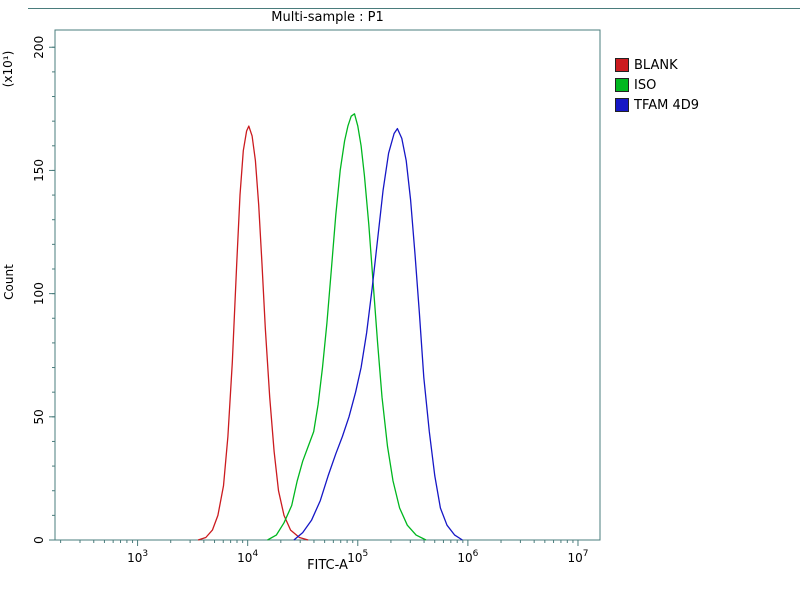 Image resolution: width=800 pixels, height=600 pixels. What do you see at coordinates (414, 8) in the screenshot?
I see `panel-top-border` at bounding box center [414, 8].